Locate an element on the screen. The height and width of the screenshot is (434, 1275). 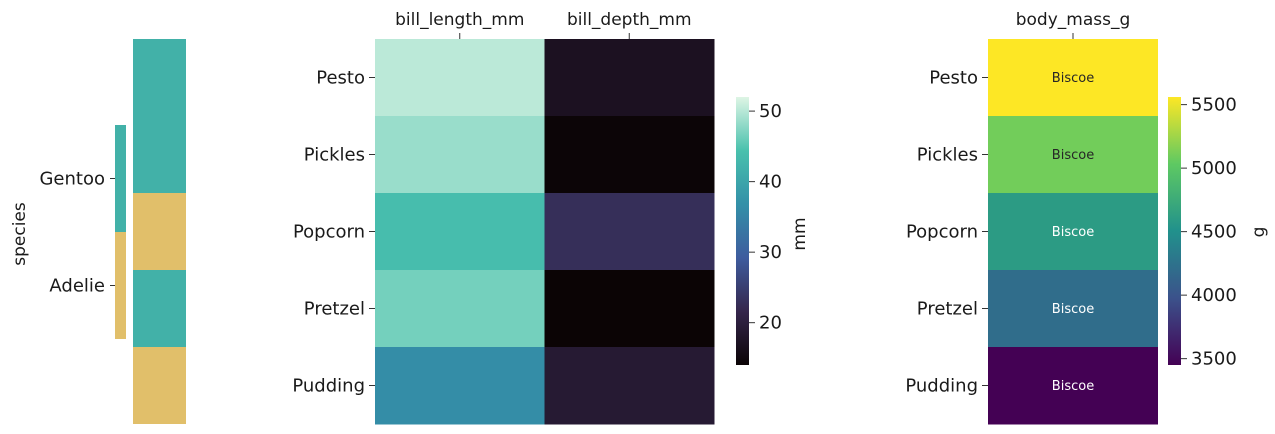
species-group-label-adelie: Adelie is located at coordinates (77, 286).